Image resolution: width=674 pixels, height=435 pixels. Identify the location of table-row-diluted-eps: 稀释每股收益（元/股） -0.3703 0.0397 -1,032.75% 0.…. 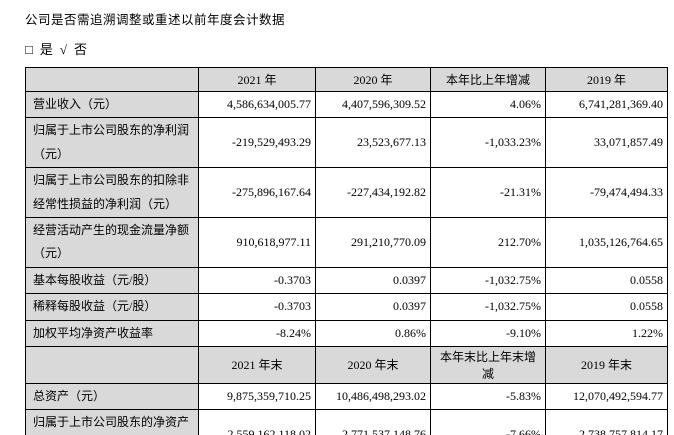
(346, 307).